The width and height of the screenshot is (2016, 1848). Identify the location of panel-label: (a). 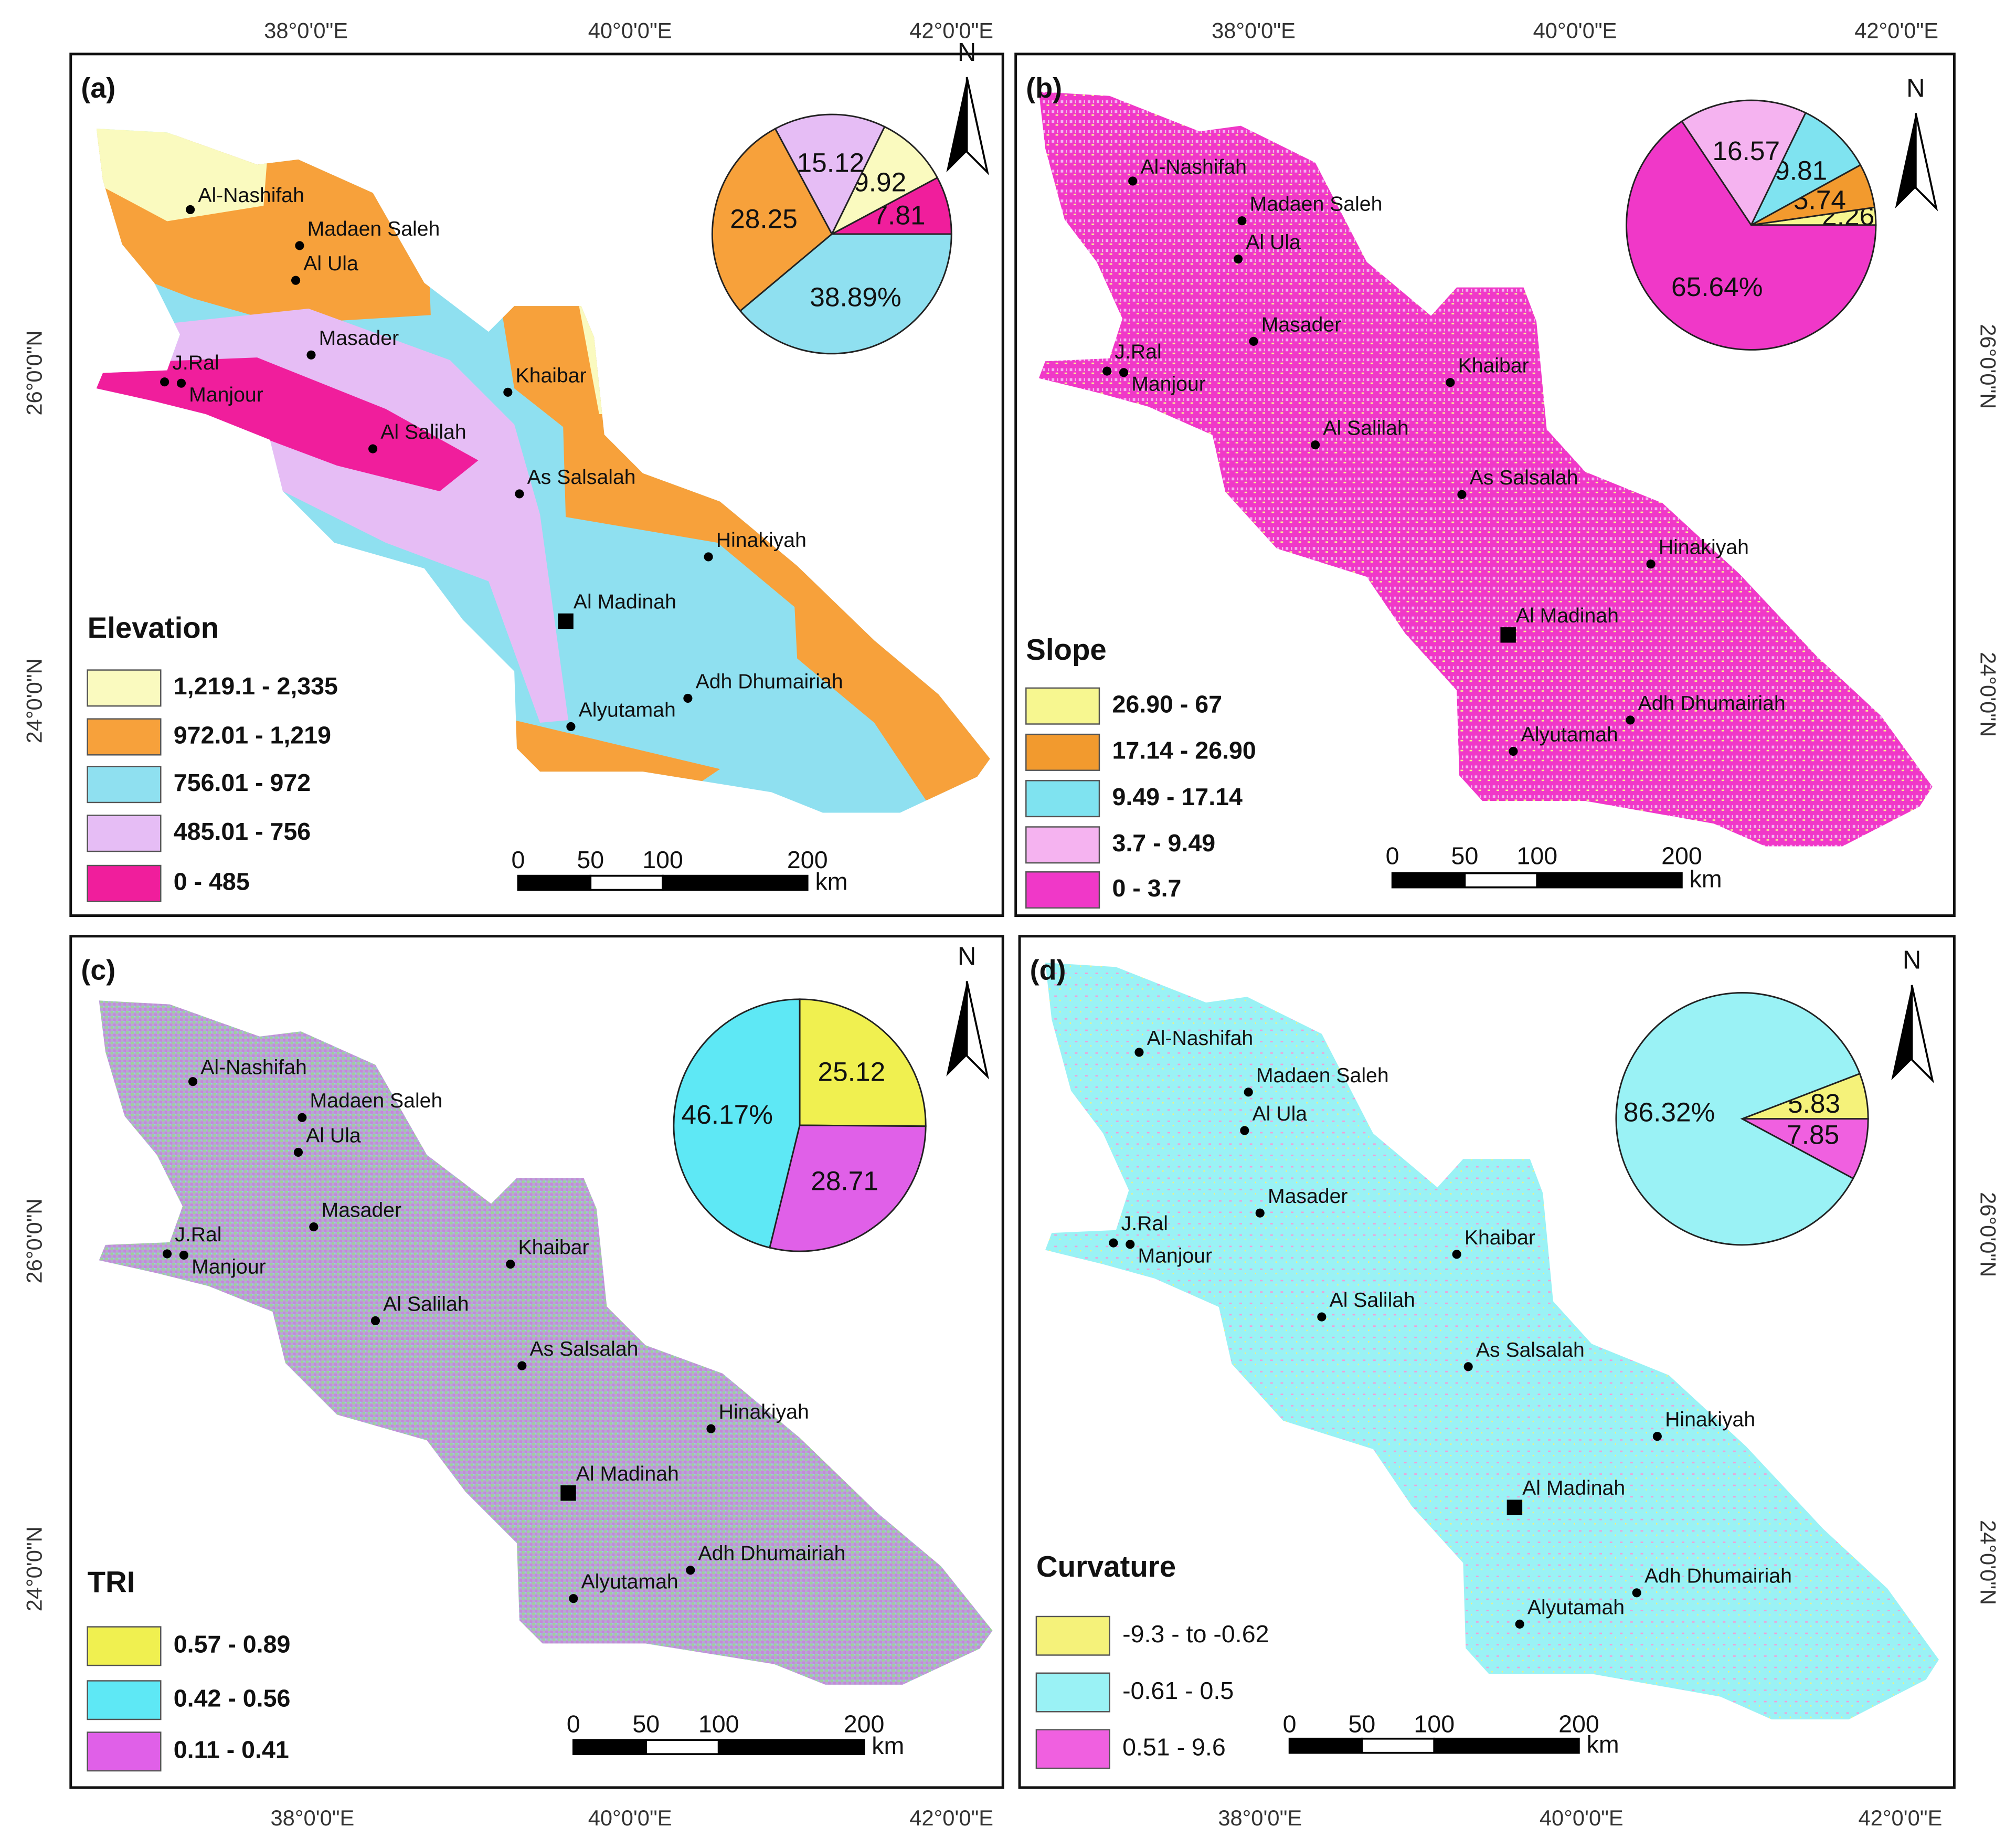
(98, 88).